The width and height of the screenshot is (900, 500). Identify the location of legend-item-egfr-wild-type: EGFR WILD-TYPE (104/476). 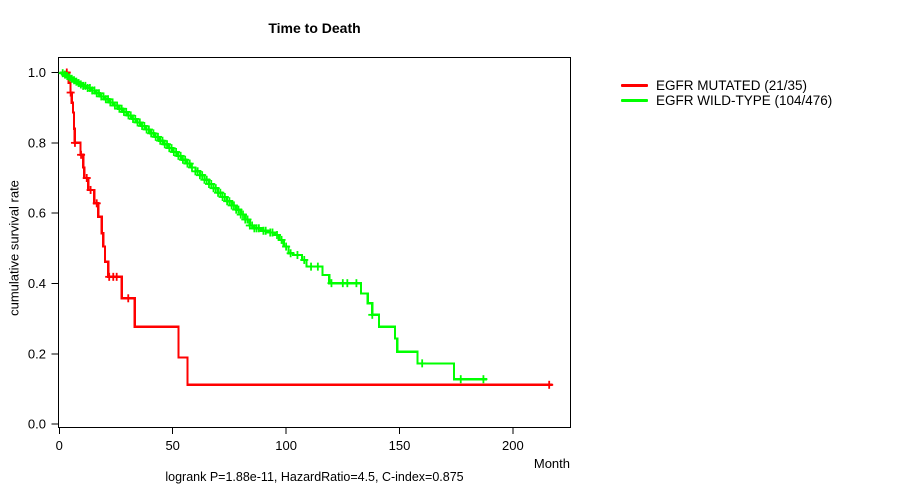
(726, 100).